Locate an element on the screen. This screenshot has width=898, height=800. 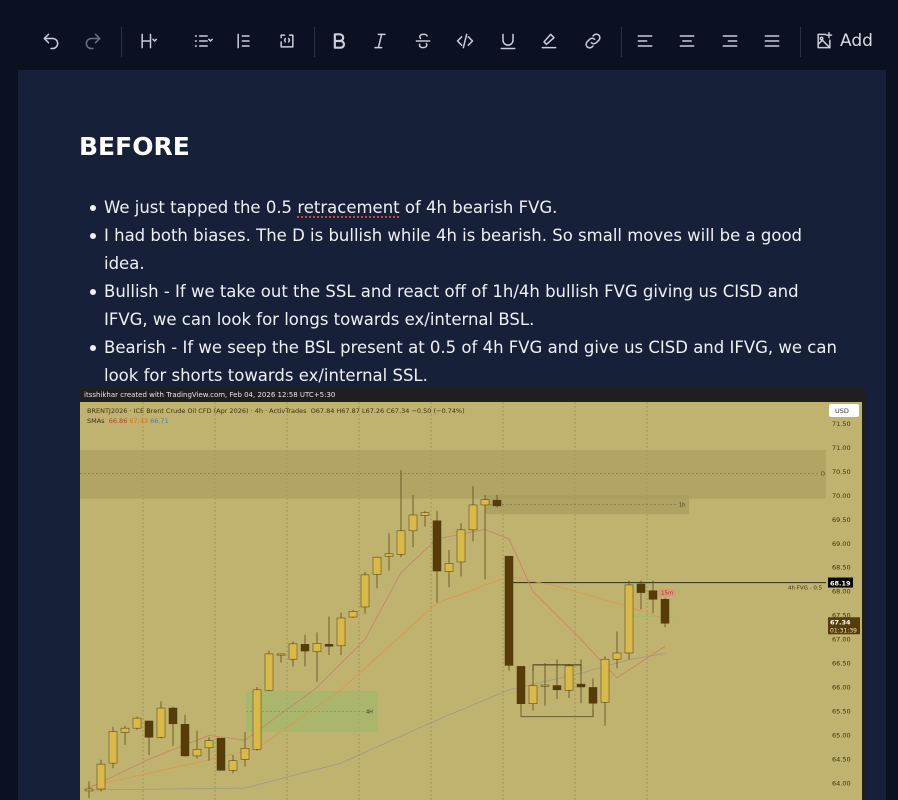
price-tick: 67.00 is located at coordinates (841, 640).